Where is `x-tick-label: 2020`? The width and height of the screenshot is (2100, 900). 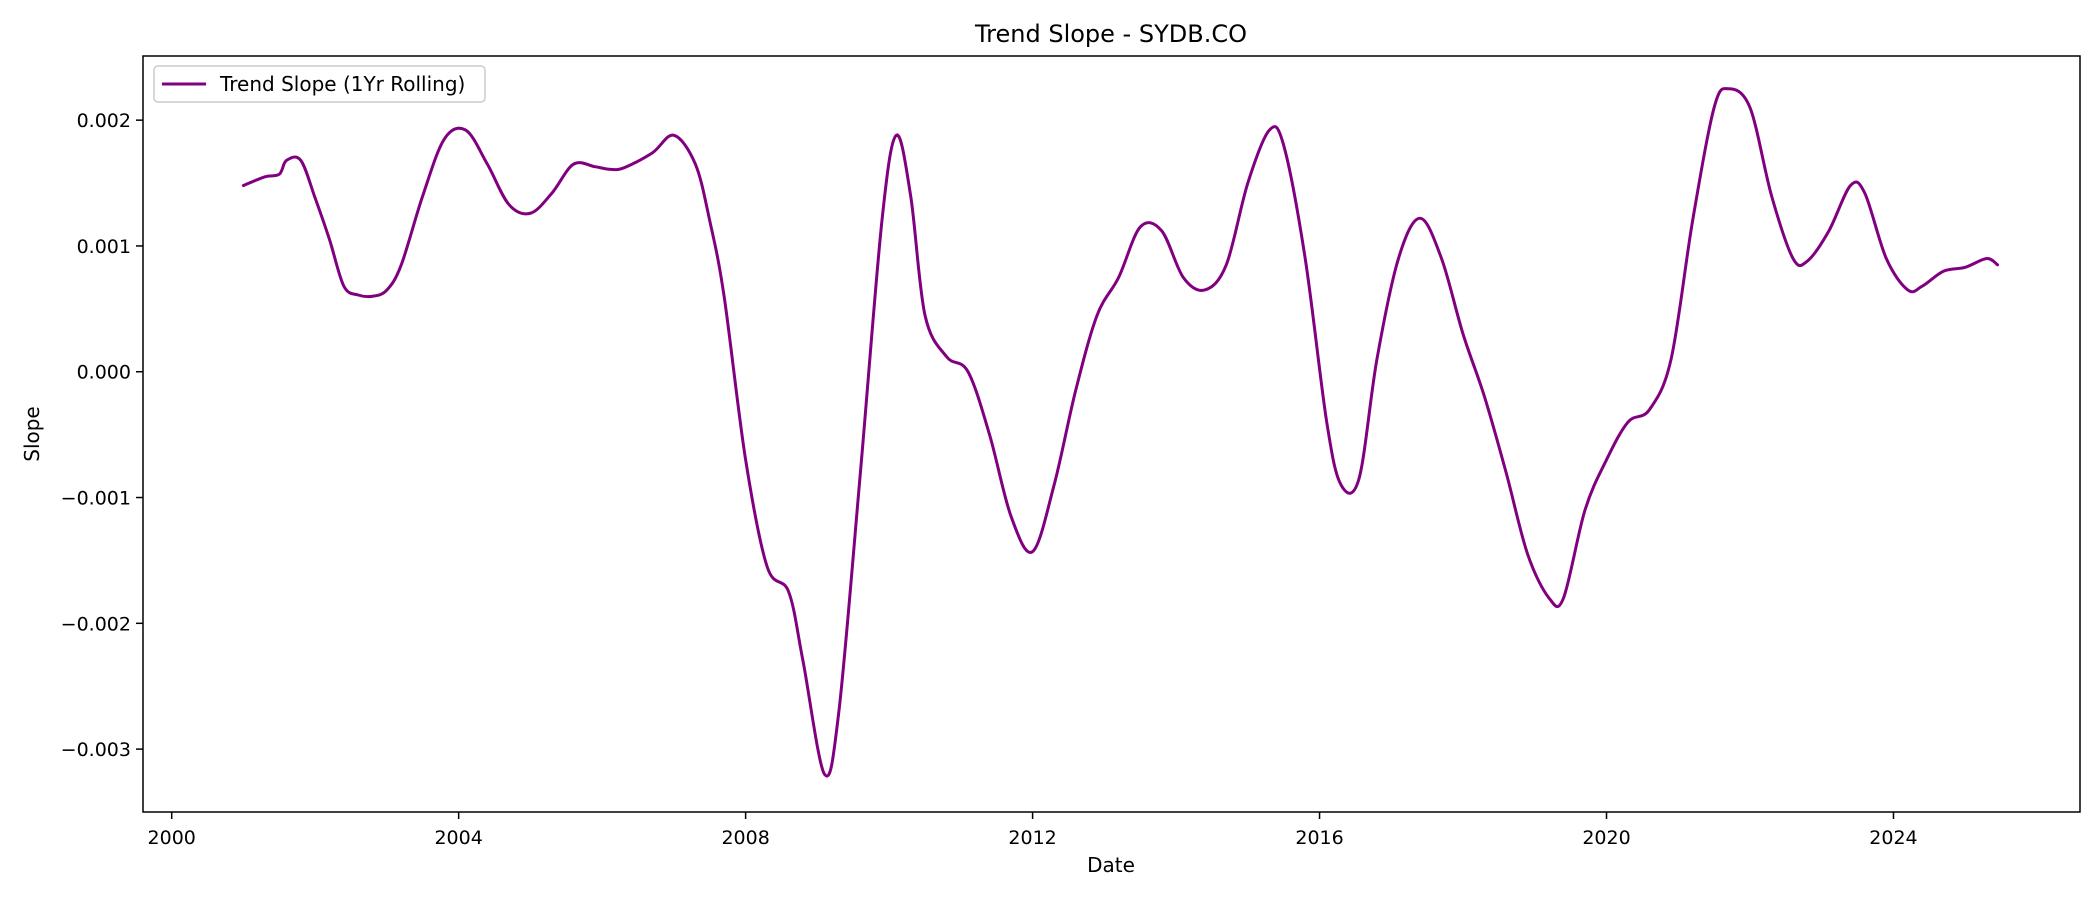
x-tick-label: 2020 is located at coordinates (1606, 838).